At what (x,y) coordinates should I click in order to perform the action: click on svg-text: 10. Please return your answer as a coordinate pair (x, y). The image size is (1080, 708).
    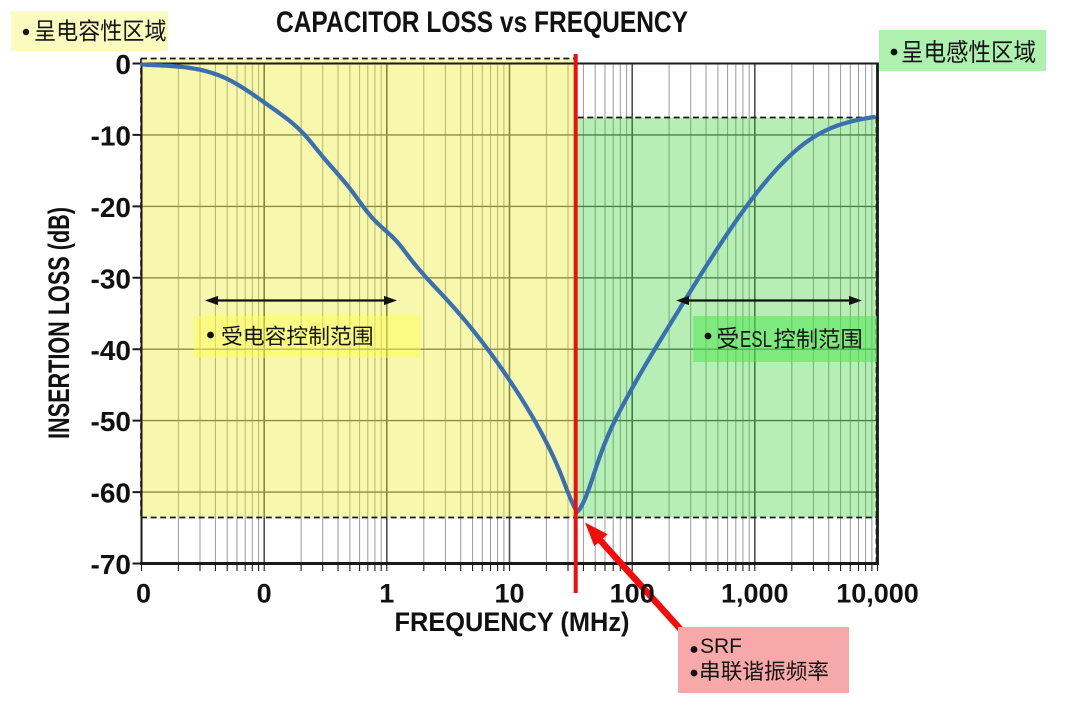
    Looking at the image, I should click on (509, 594).